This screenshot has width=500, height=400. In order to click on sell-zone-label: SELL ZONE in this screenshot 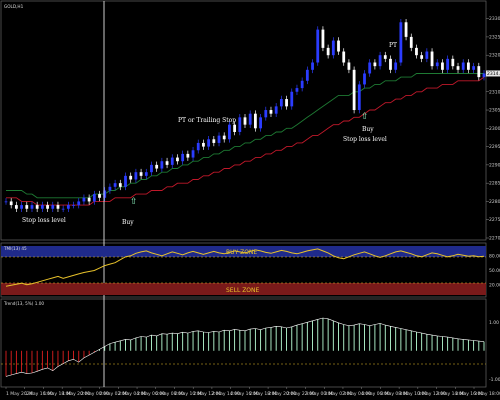, I will do `click(243, 290)`.